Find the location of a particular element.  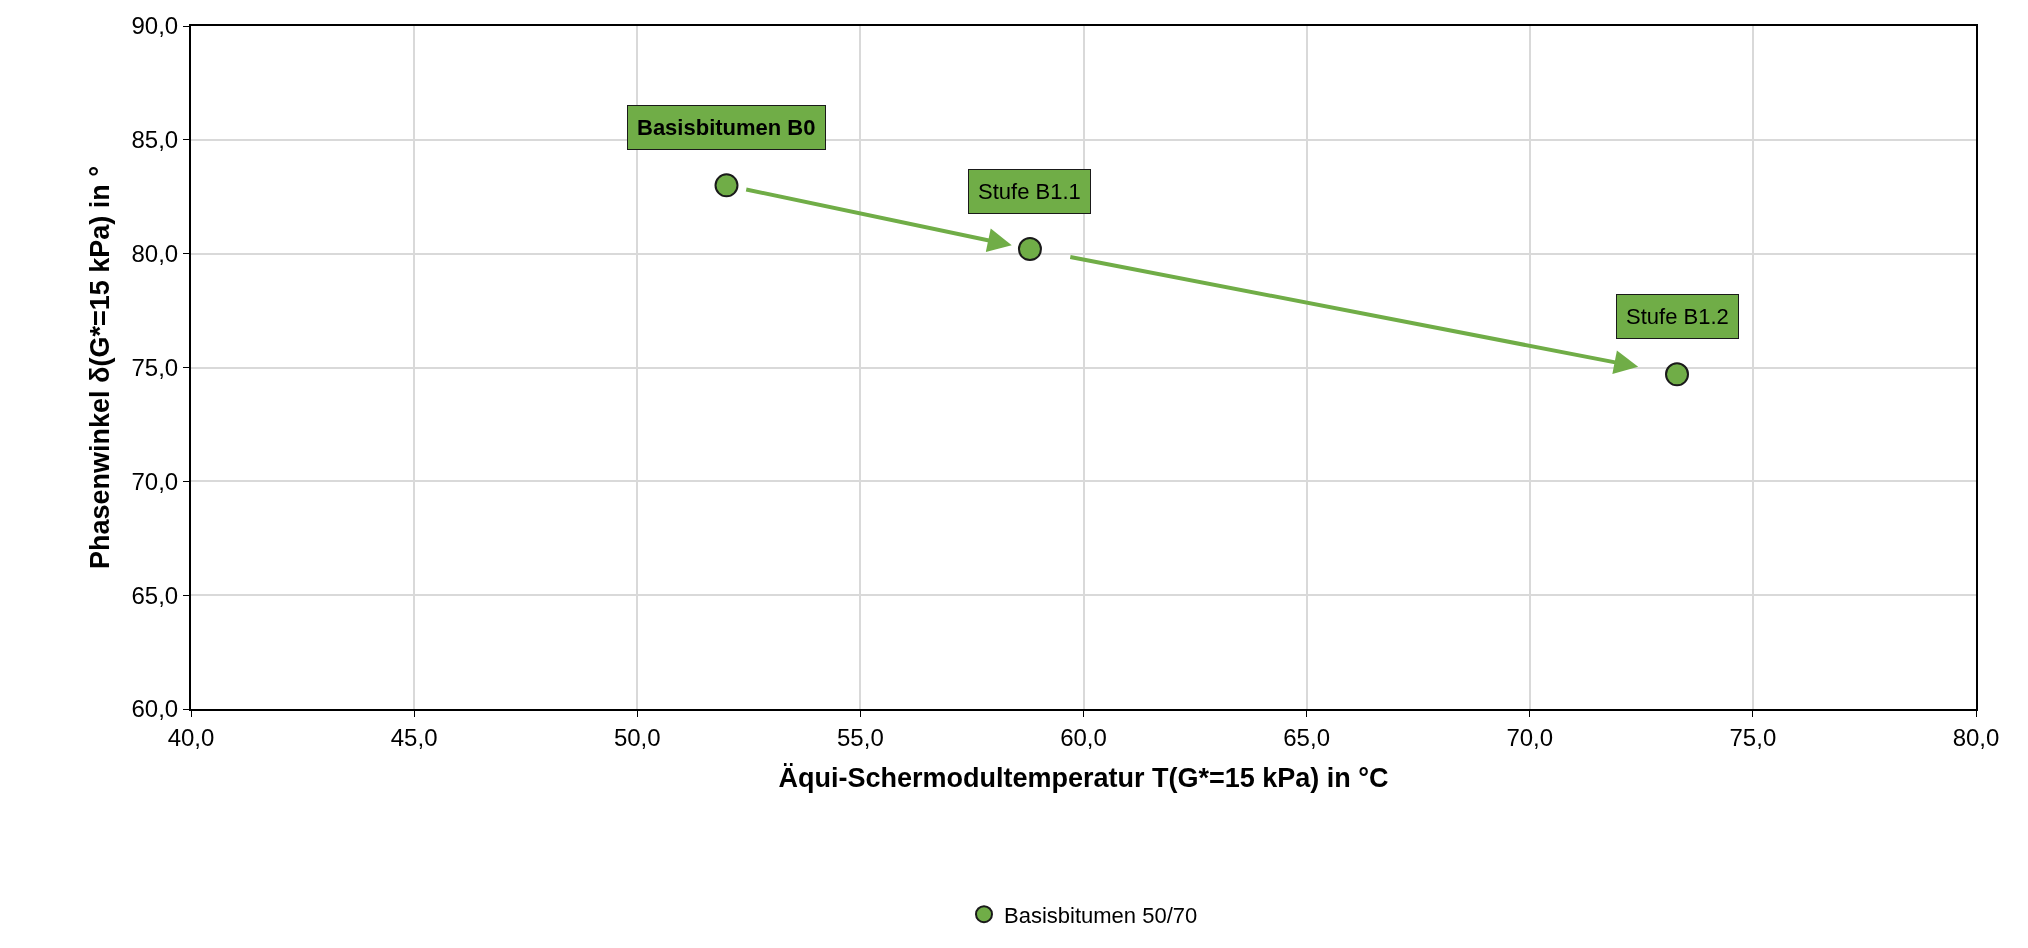

x-tick-label: 80,0 is located at coordinates (1976, 737).